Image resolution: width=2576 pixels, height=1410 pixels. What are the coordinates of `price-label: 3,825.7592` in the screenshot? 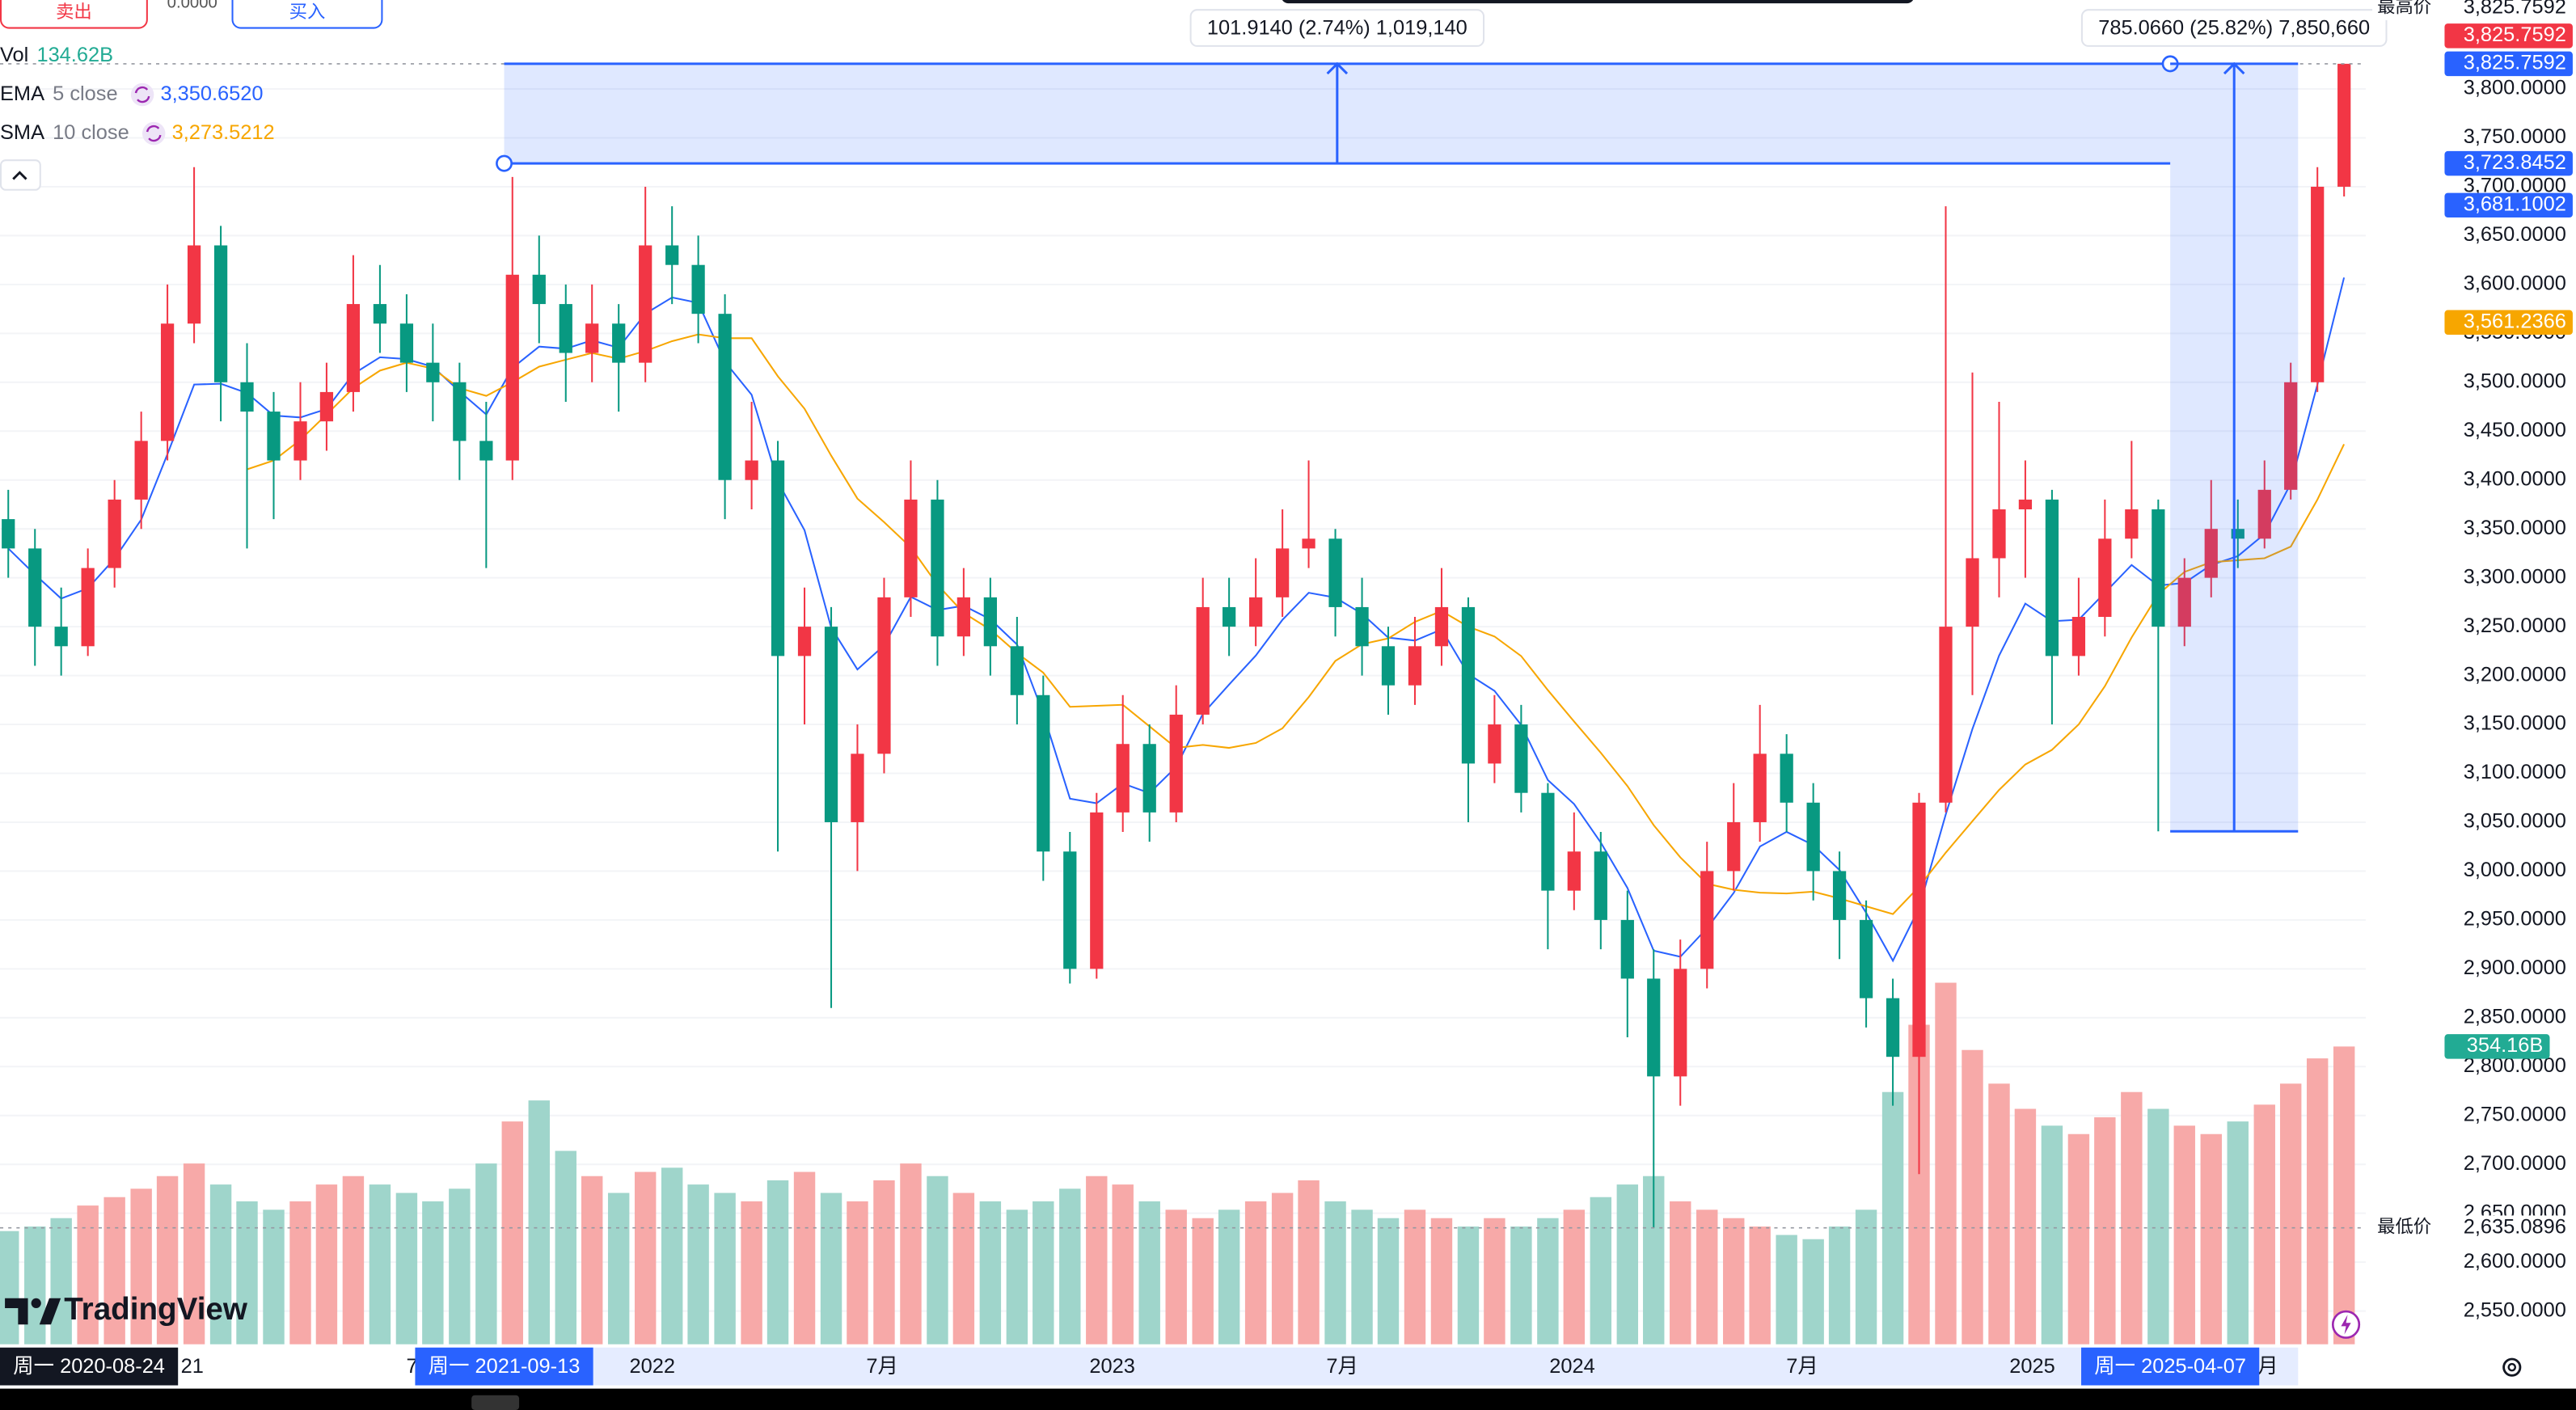 It's located at (2515, 34).